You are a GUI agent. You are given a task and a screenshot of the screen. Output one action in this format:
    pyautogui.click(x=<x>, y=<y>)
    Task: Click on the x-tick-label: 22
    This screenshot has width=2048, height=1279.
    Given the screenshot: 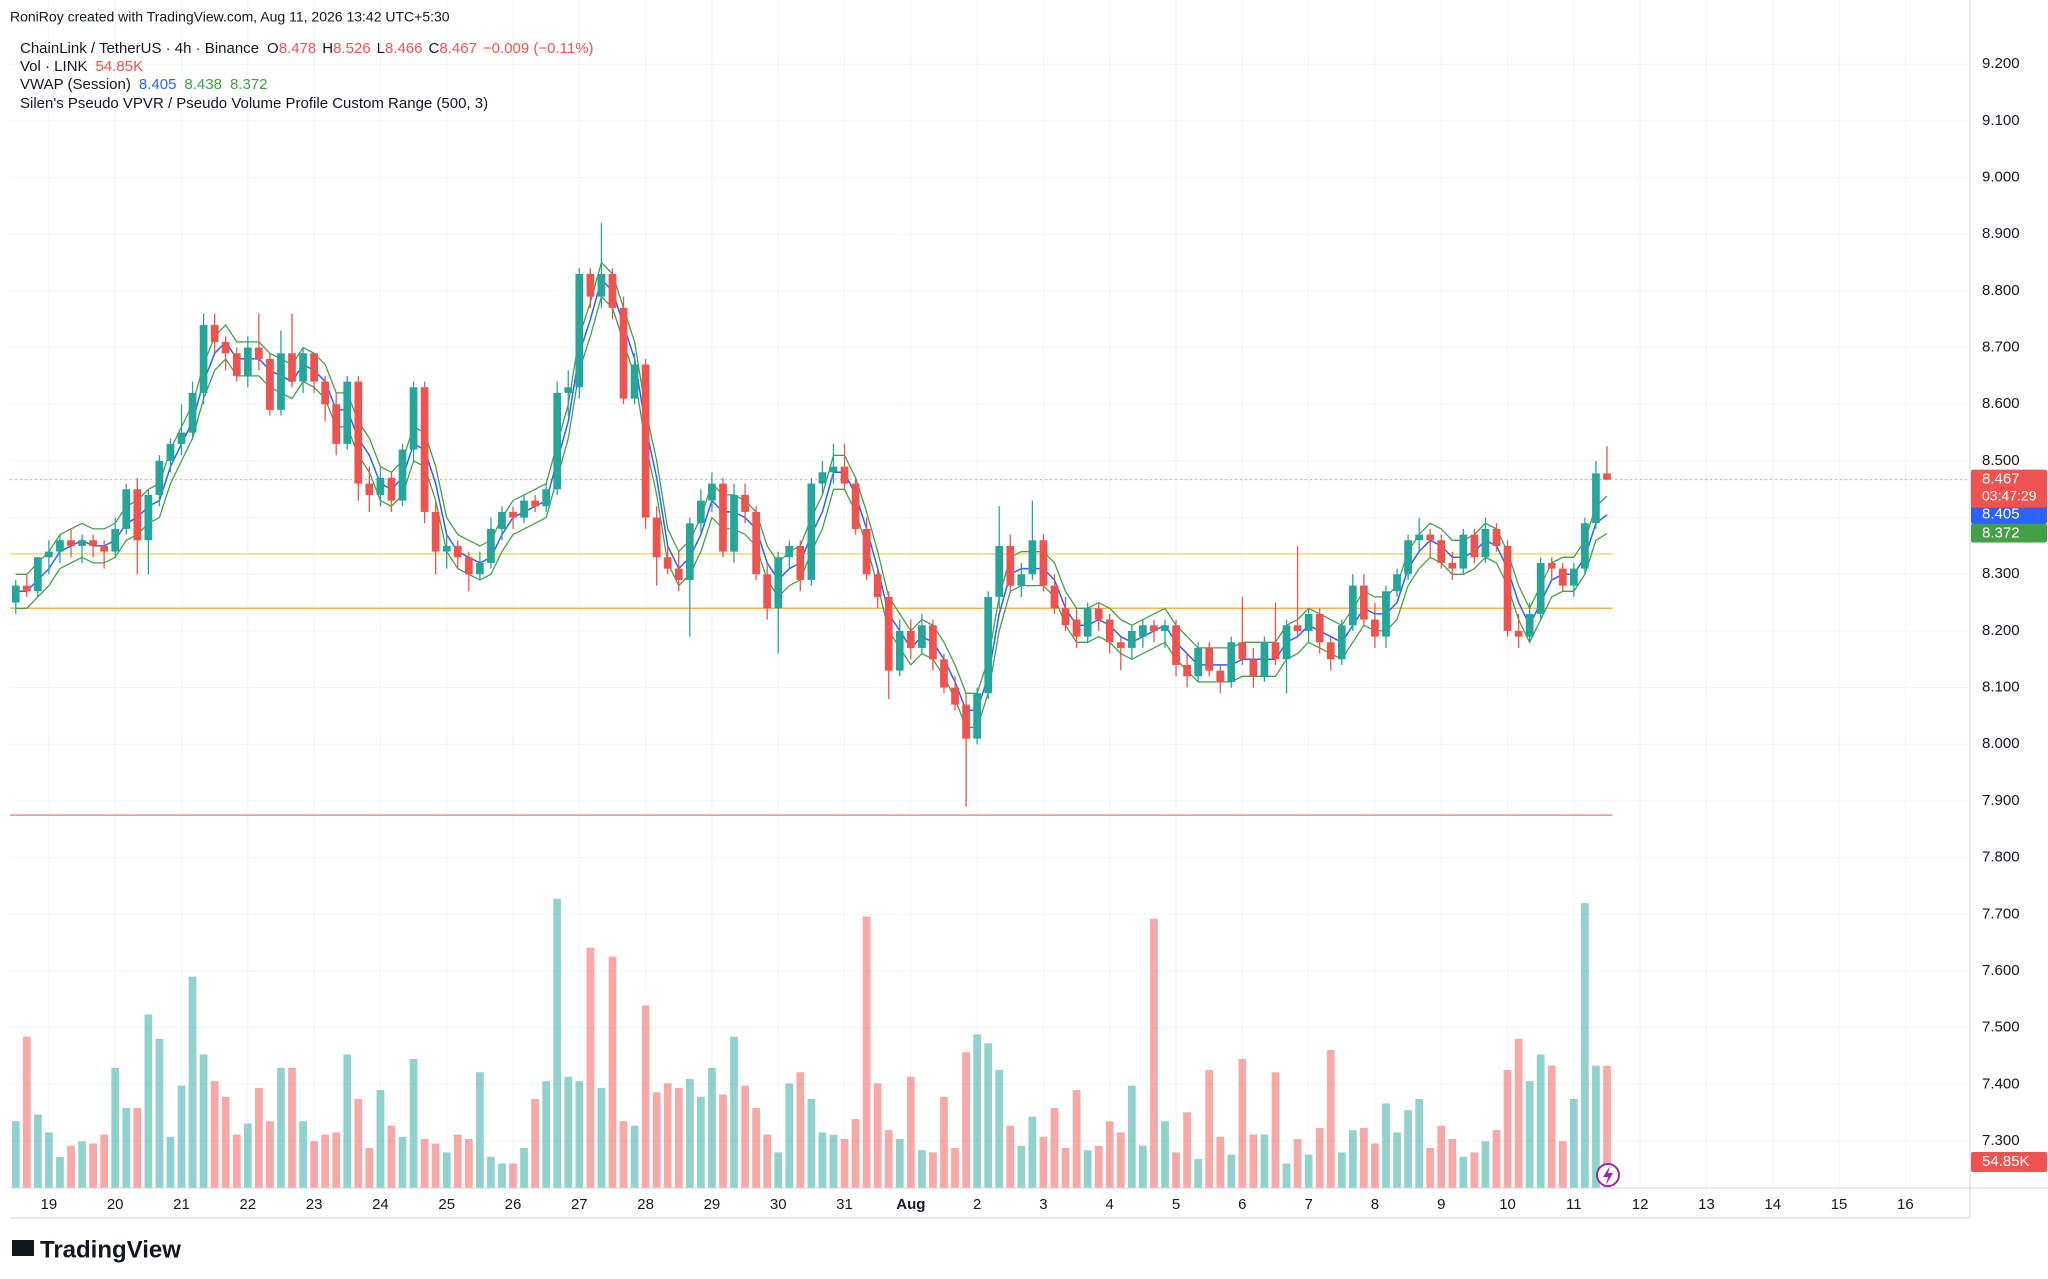 What is the action you would take?
    pyautogui.click(x=247, y=1204)
    